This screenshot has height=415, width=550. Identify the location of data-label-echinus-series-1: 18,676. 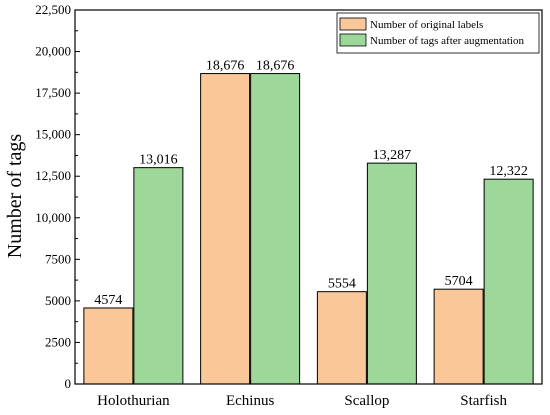
(225, 66).